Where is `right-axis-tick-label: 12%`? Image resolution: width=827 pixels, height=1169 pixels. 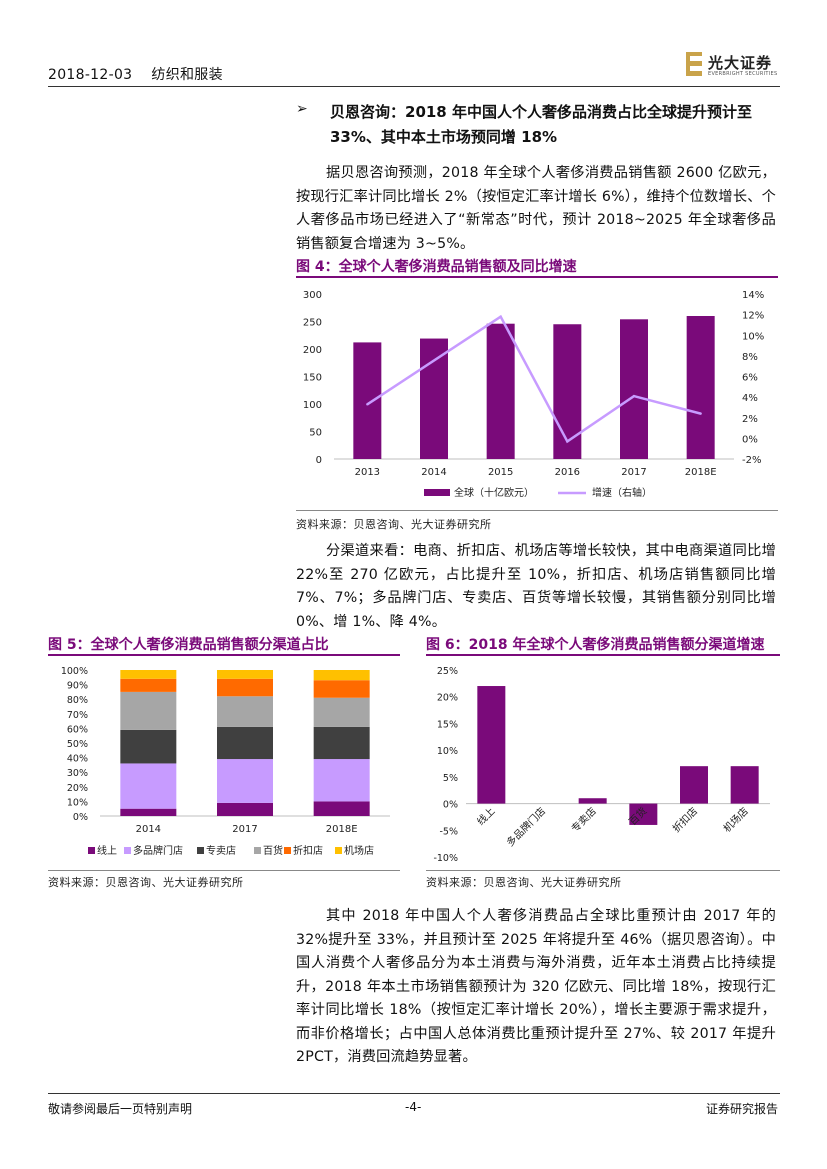
right-axis-tick-label: 12% is located at coordinates (753, 316).